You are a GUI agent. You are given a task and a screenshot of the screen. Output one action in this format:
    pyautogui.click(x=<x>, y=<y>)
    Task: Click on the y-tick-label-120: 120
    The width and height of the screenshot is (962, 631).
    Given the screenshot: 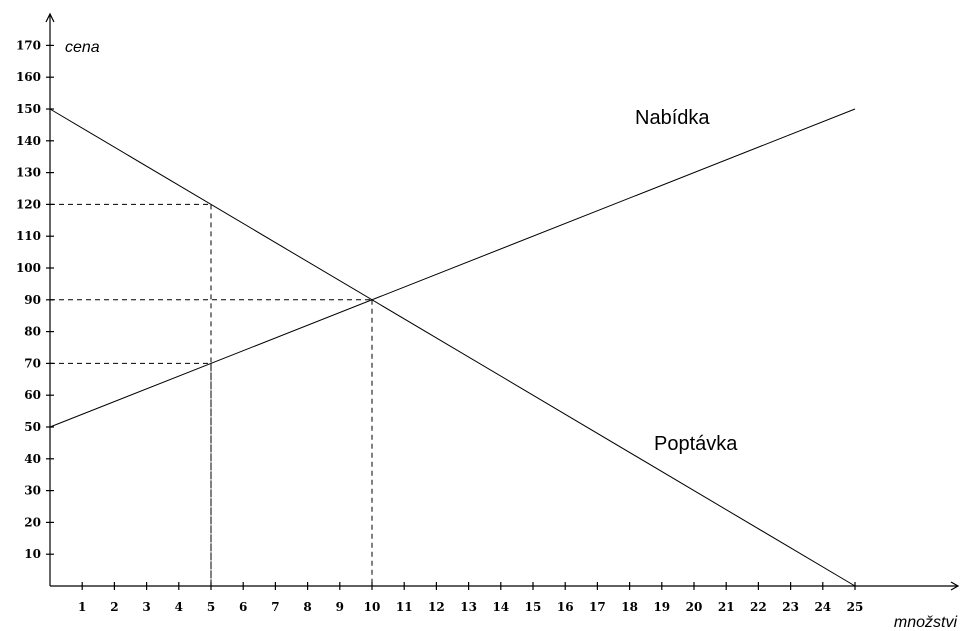 What is the action you would take?
    pyautogui.click(x=28, y=204)
    